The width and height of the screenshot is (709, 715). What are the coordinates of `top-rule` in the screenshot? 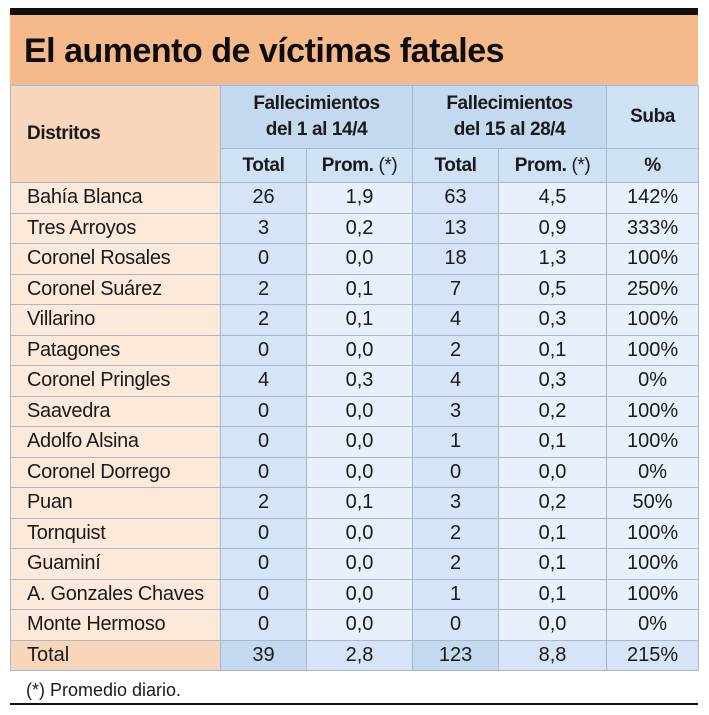 It's located at (354, 11).